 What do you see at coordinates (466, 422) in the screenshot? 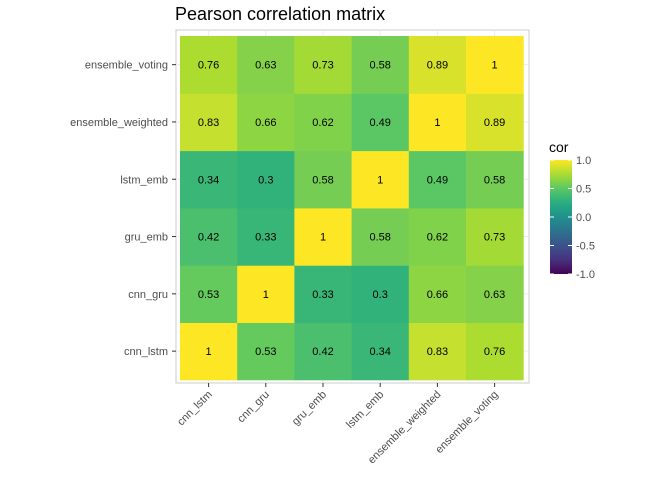
I see `x-tick-label: ensemble_voting` at bounding box center [466, 422].